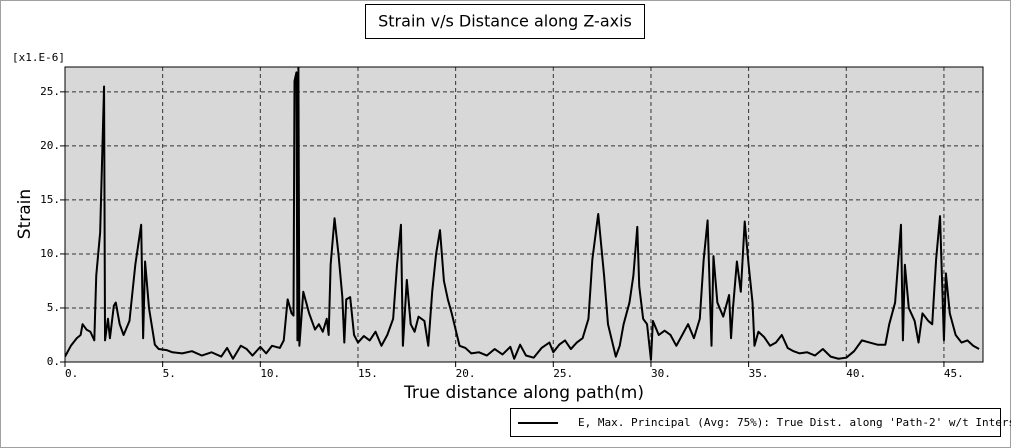  I want to click on x-tick-label: 35., so click(759, 373).